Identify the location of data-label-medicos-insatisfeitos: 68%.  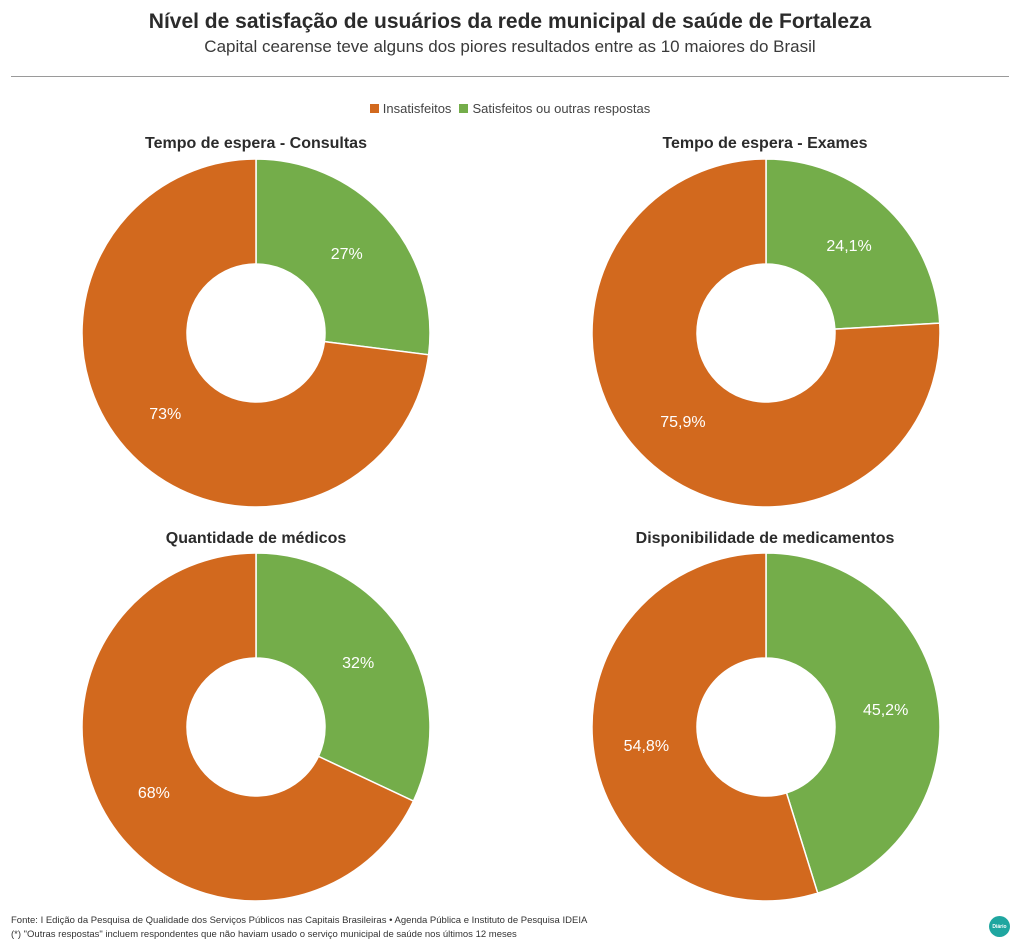
(154, 793).